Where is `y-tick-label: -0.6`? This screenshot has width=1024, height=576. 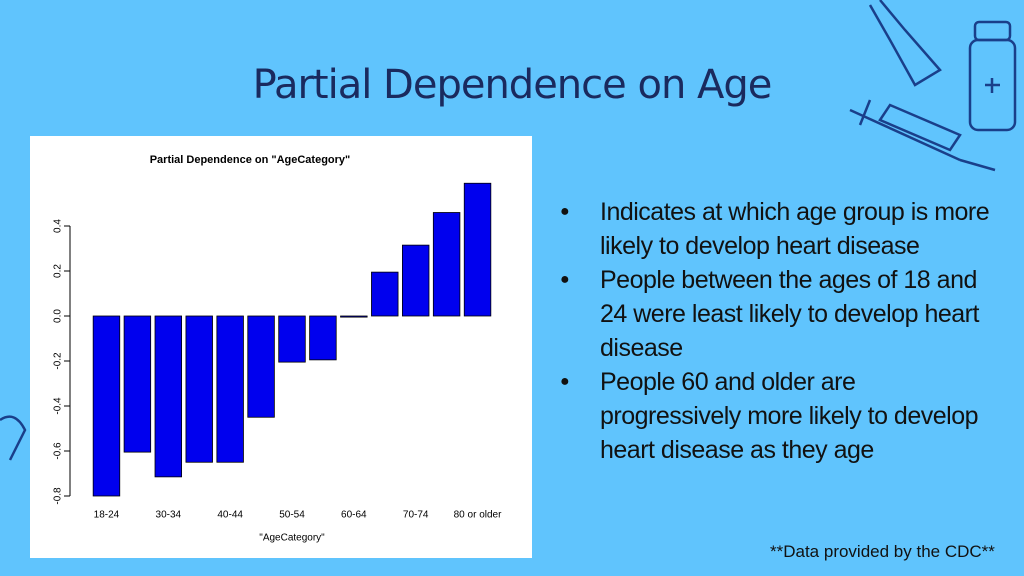
y-tick-label: -0.6 is located at coordinates (58, 451).